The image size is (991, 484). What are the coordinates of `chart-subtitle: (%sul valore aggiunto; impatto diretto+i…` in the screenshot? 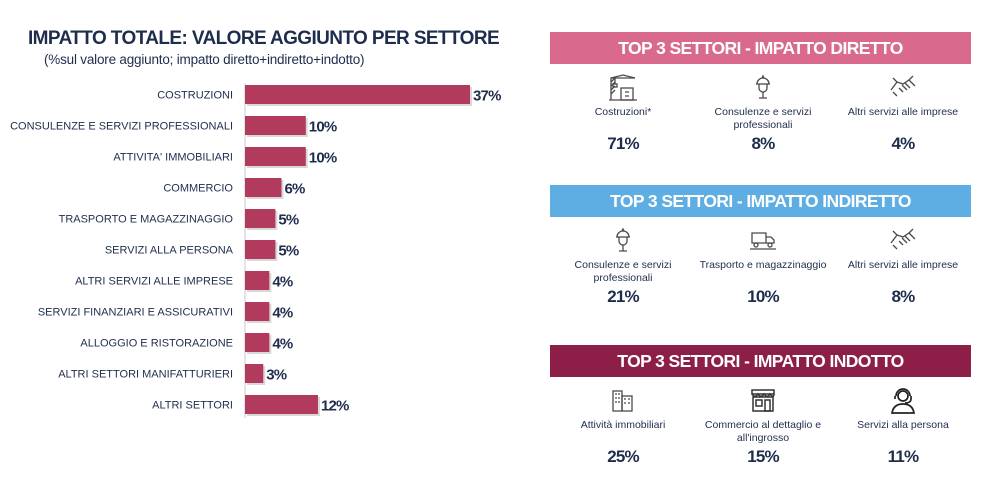 It's located at (204, 59).